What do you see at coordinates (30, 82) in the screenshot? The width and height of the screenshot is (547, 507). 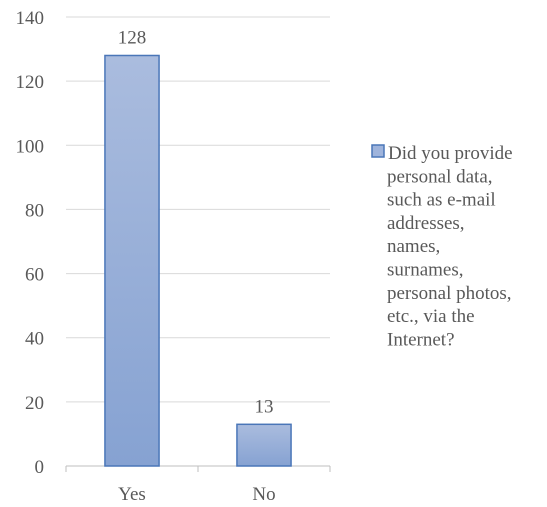 I see `y-tick-label: 120` at bounding box center [30, 82].